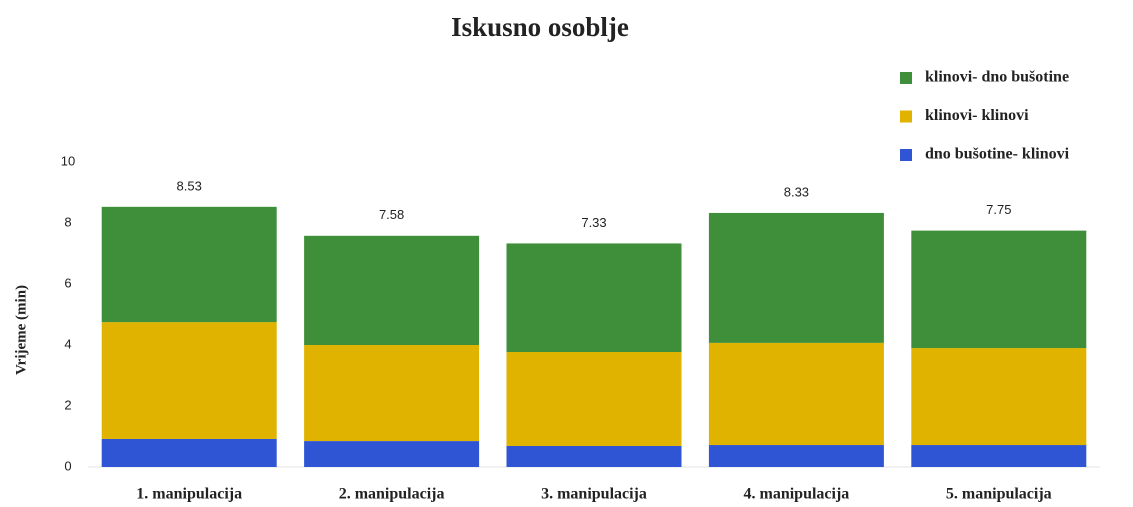 The width and height of the screenshot is (1133, 507). Describe the element at coordinates (189, 494) in the screenshot. I see `x-tick-label: 1. manipulacija` at that location.